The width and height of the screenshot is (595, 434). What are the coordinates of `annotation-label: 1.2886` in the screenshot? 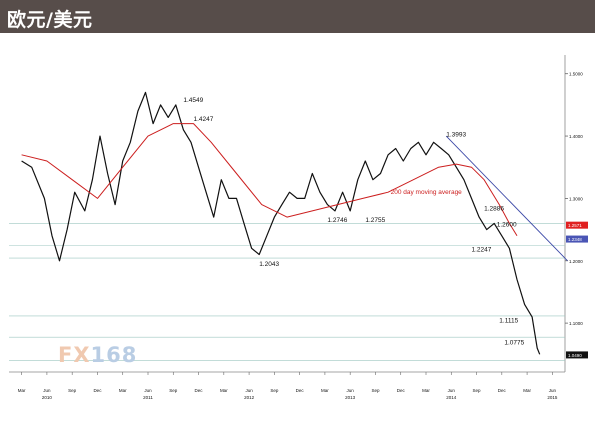 It's located at (494, 208).